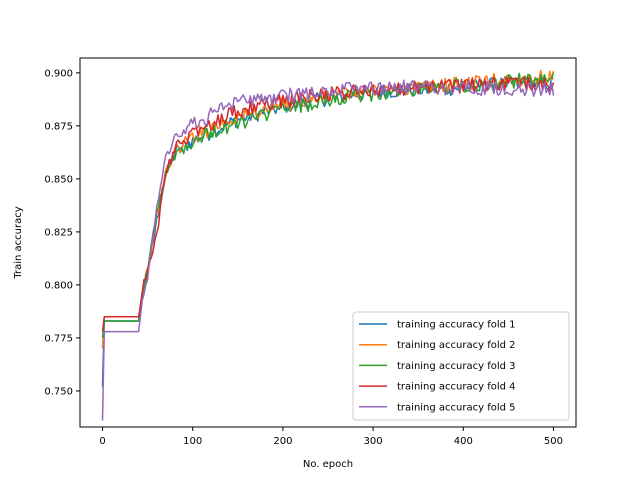  I want to click on legend-label: training accuracy fold 3, so click(456, 366).